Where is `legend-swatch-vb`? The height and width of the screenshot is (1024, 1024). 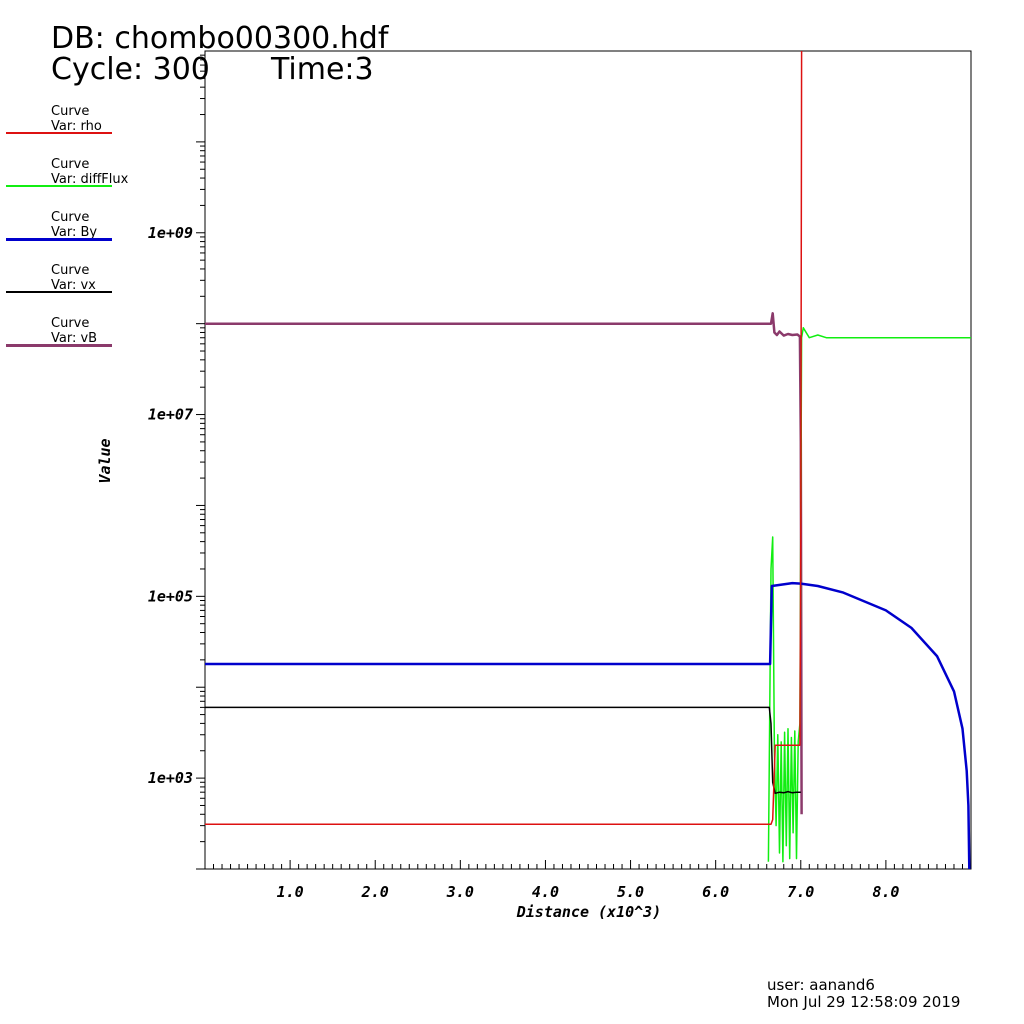 legend-swatch-vb is located at coordinates (59, 345).